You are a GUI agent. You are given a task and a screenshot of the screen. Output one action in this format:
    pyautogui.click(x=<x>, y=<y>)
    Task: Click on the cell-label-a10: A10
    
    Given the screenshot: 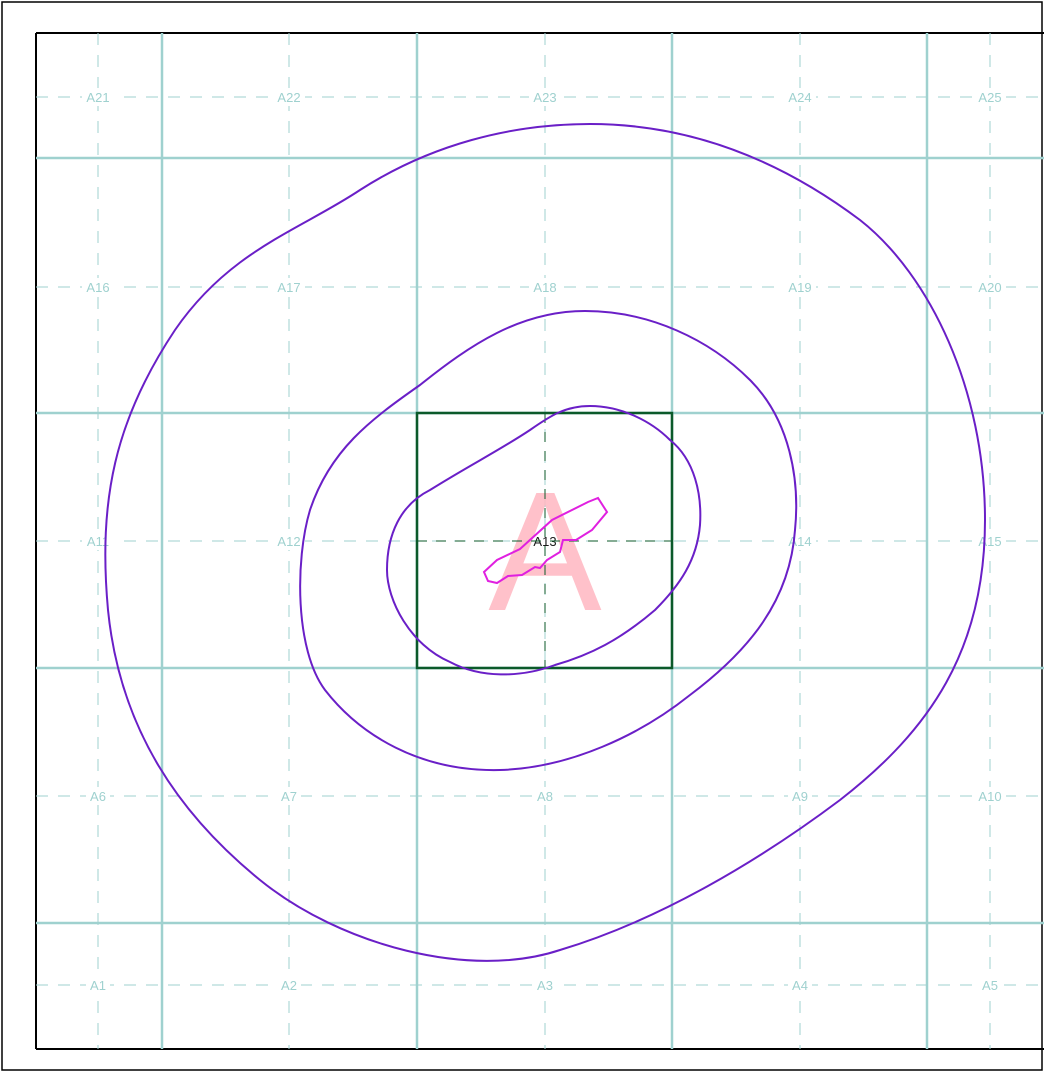 What is the action you would take?
    pyautogui.click(x=989, y=796)
    